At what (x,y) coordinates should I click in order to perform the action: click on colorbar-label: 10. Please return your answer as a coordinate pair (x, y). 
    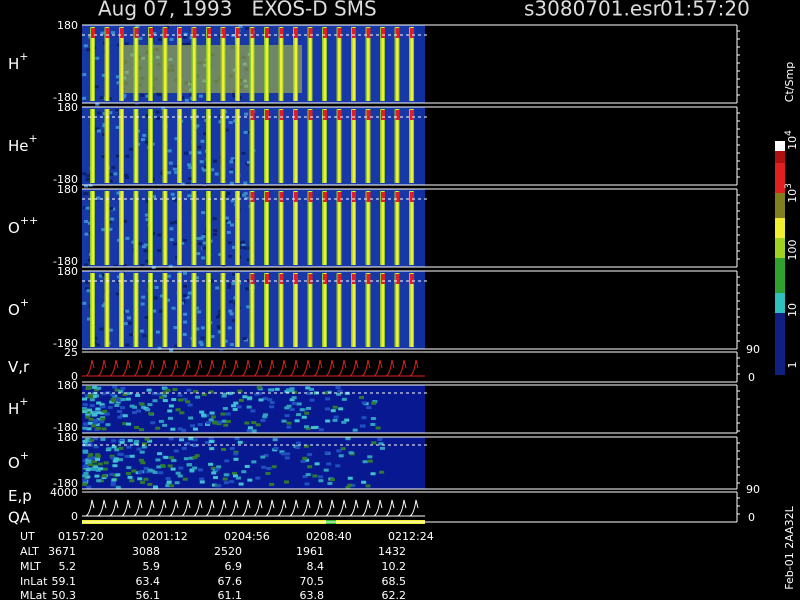
    Looking at the image, I should click on (792, 310).